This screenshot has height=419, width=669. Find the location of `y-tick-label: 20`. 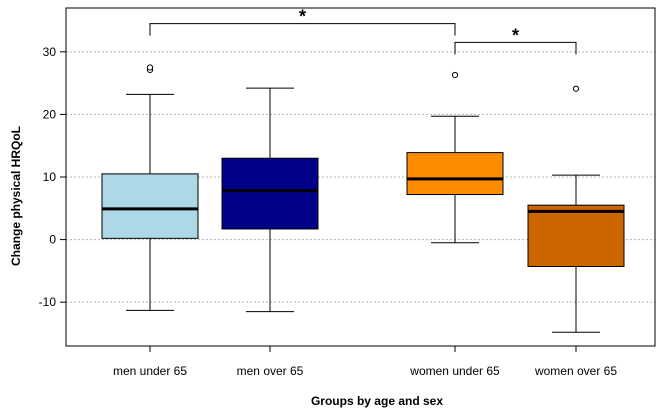

y-tick-label: 20 is located at coordinates (50, 114).